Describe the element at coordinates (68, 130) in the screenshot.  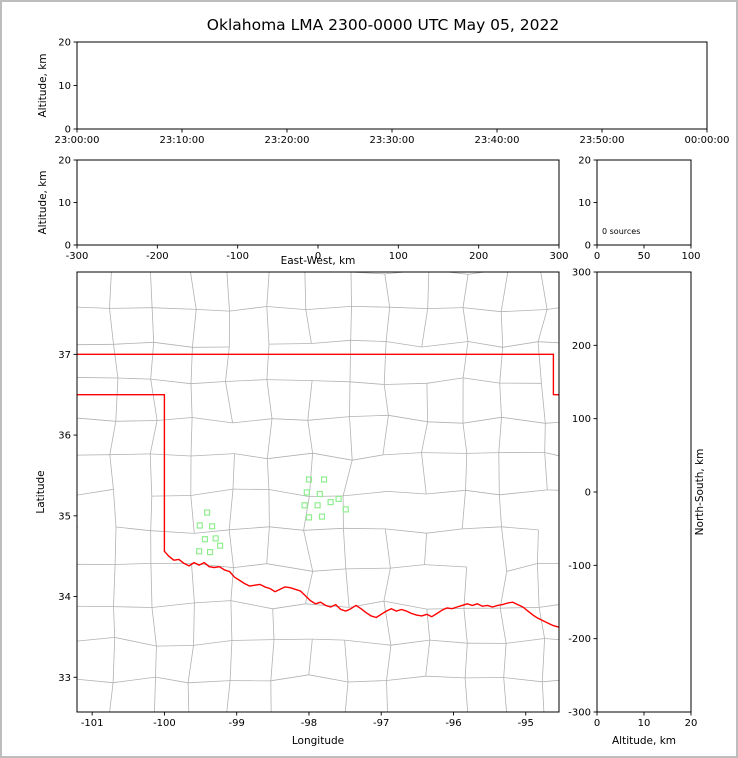
I see `y-tick-label: 0` at that location.